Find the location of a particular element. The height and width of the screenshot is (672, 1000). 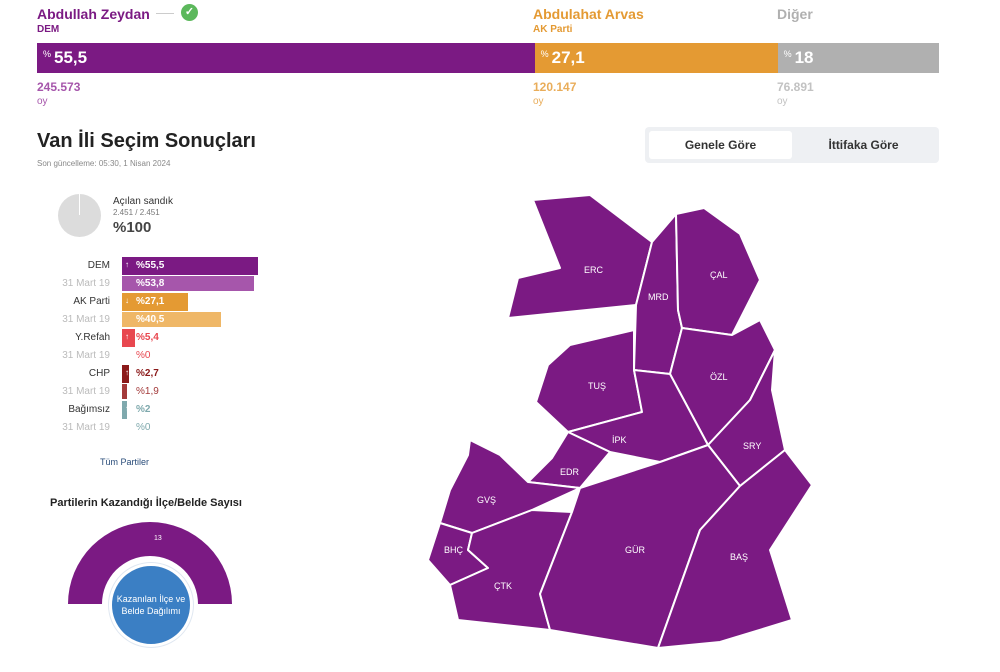

party-name: DEM is located at coordinates (98, 265).